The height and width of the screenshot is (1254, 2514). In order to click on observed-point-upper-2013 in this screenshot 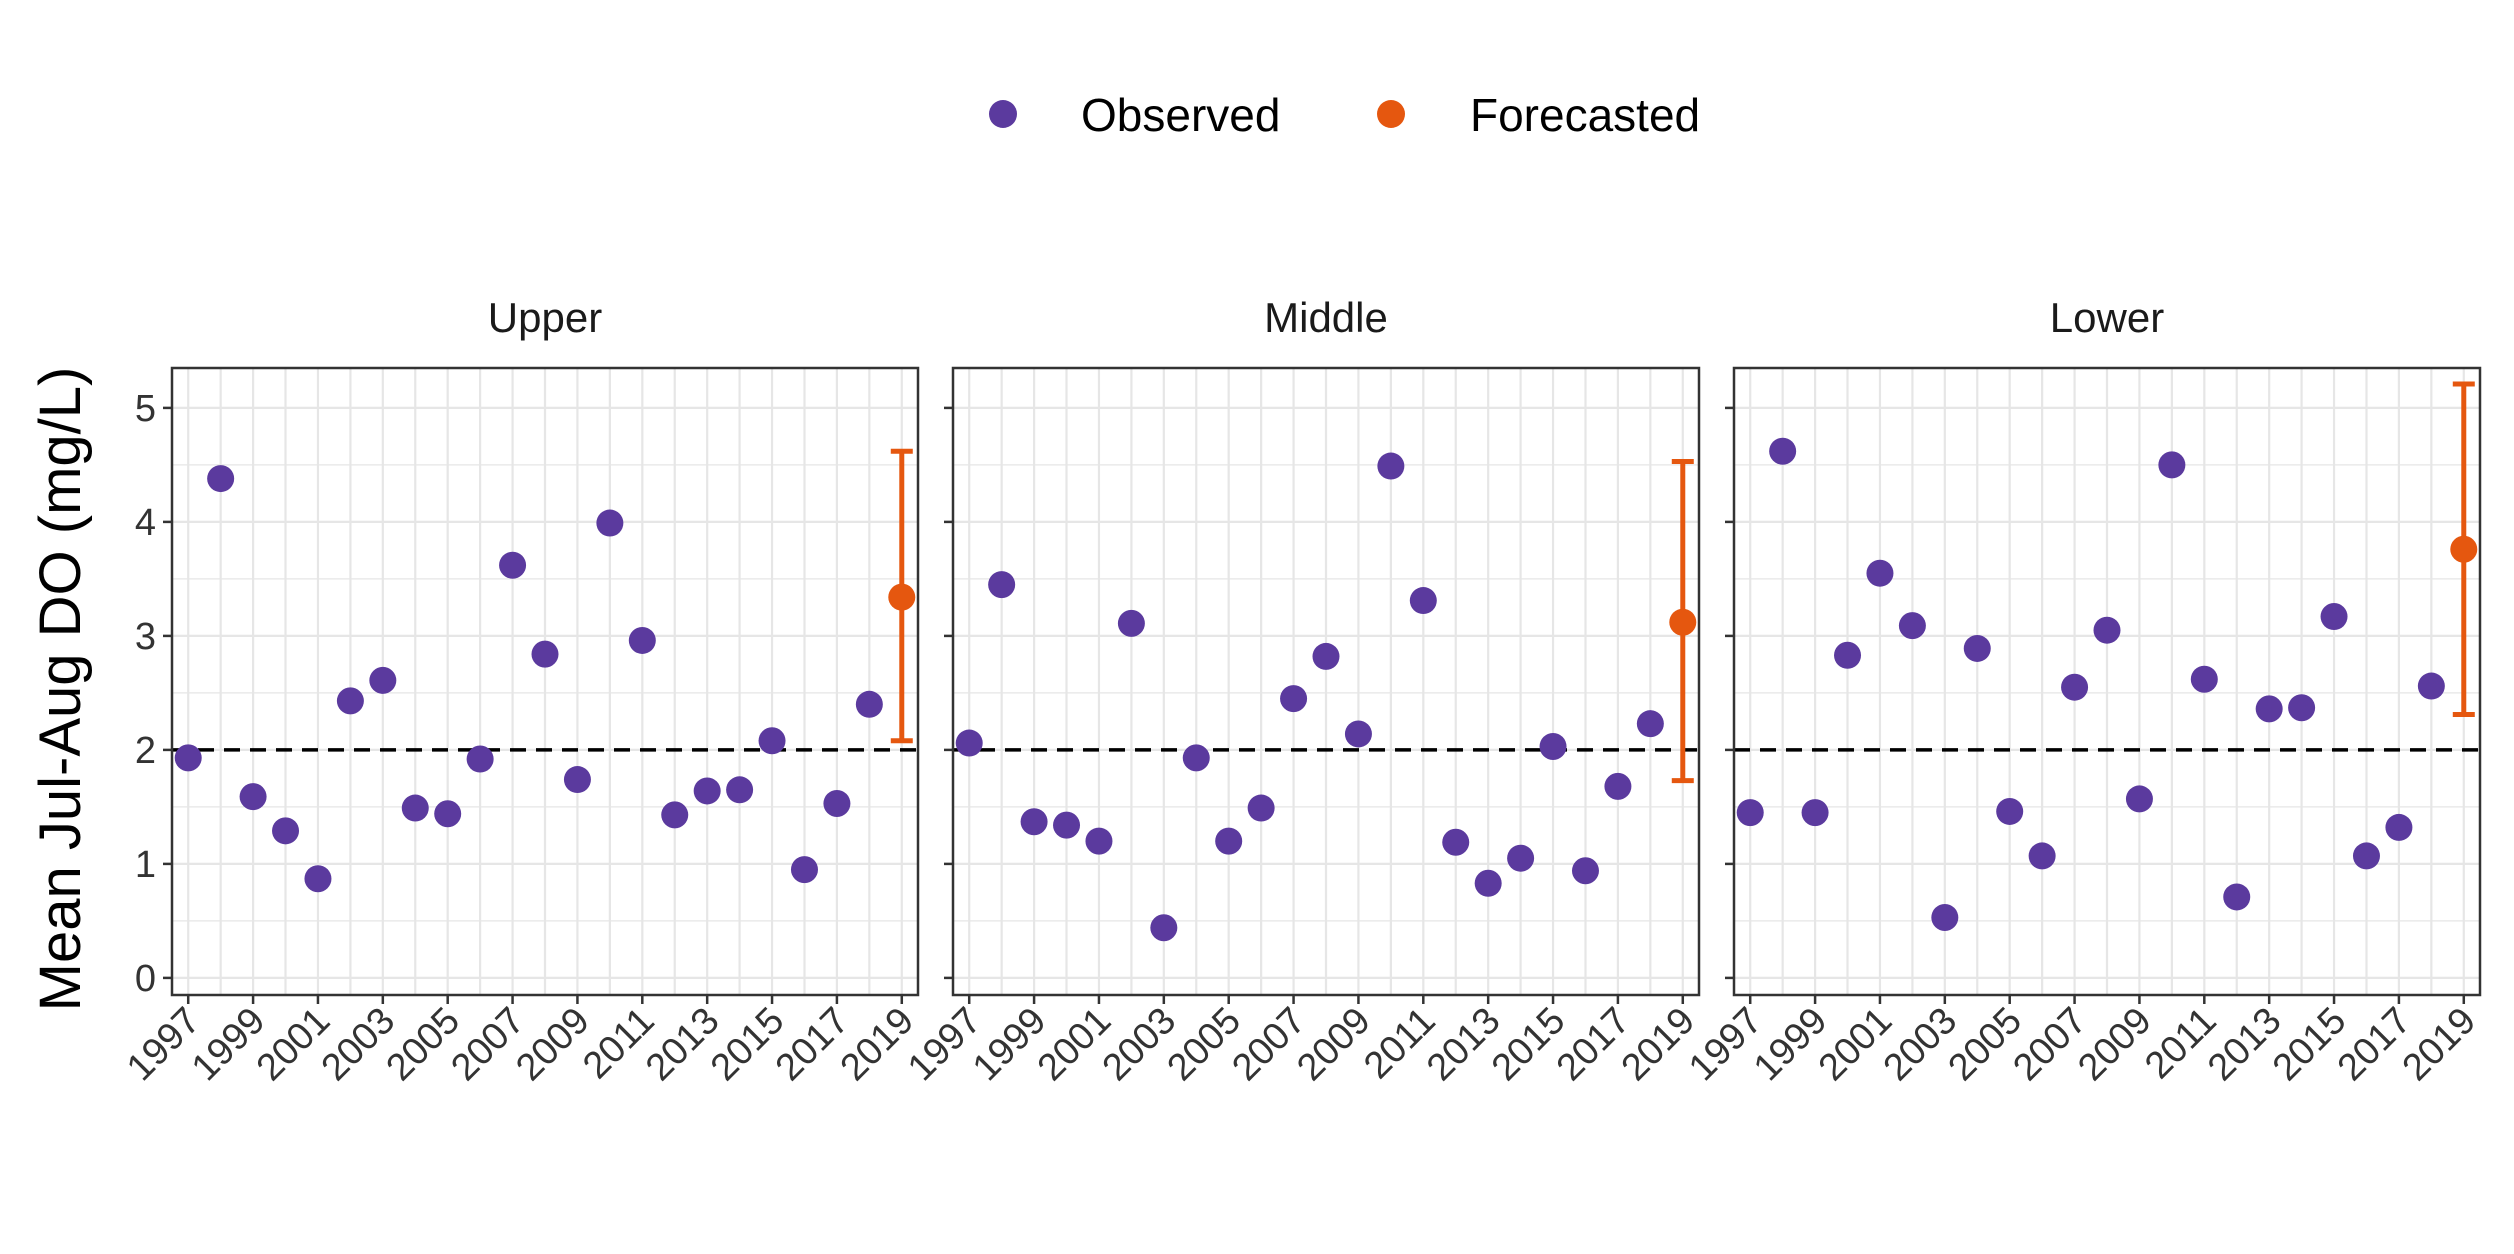, I will do `click(707, 791)`.